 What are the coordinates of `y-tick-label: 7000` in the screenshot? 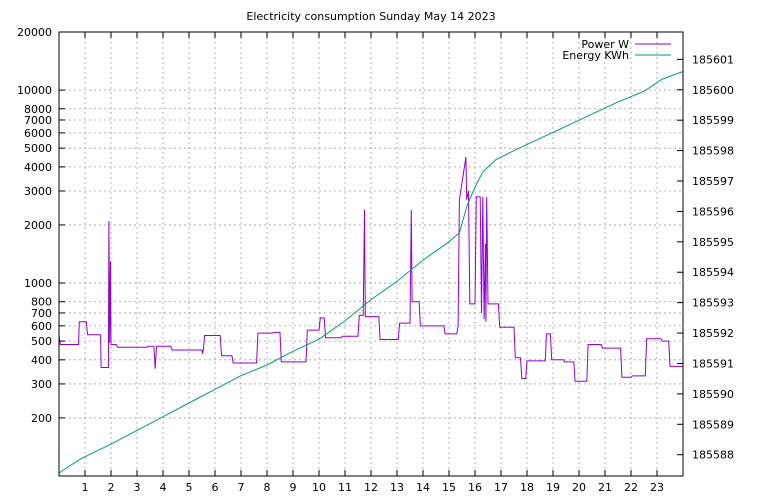 It's located at (38, 120).